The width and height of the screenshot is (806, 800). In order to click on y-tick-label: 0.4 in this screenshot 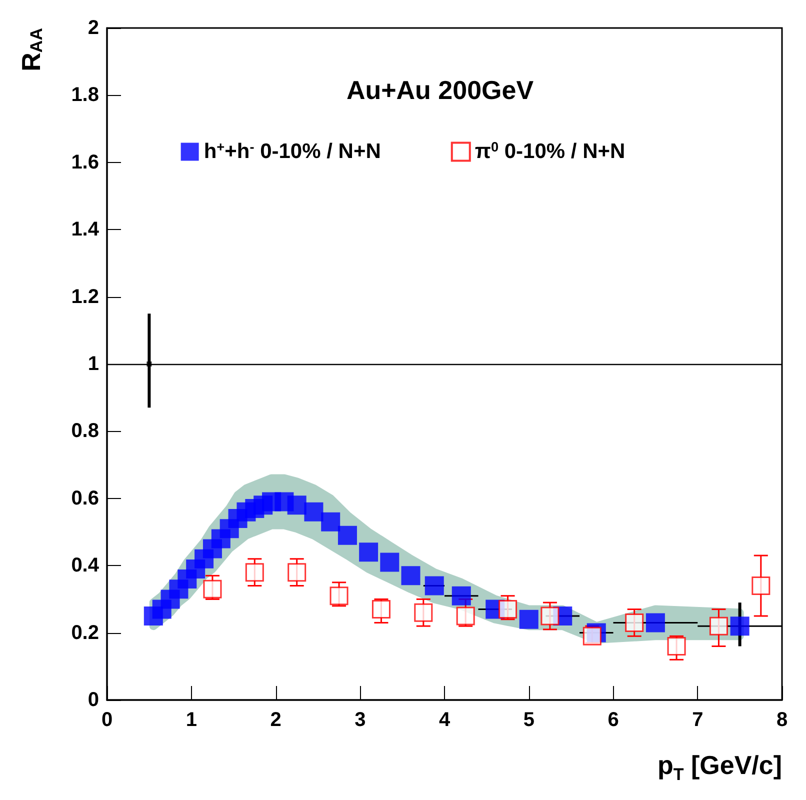, I will do `click(85, 565)`.